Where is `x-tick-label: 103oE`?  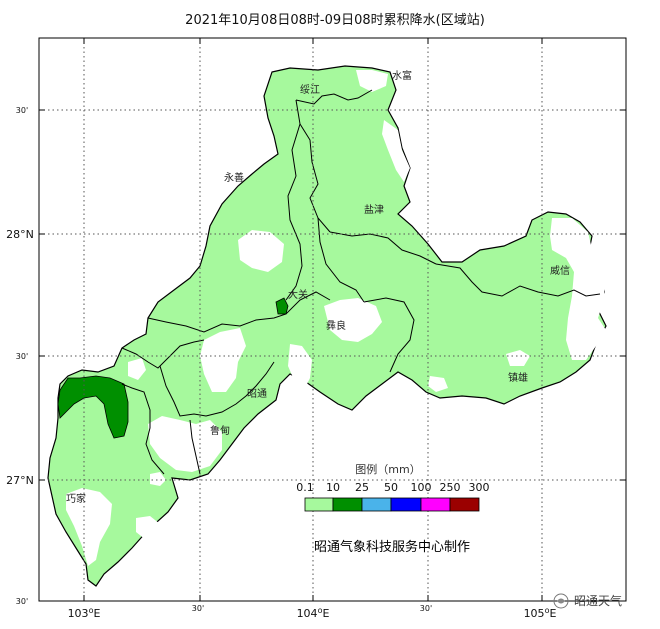
x-tick-label: 103oE is located at coordinates (84, 613).